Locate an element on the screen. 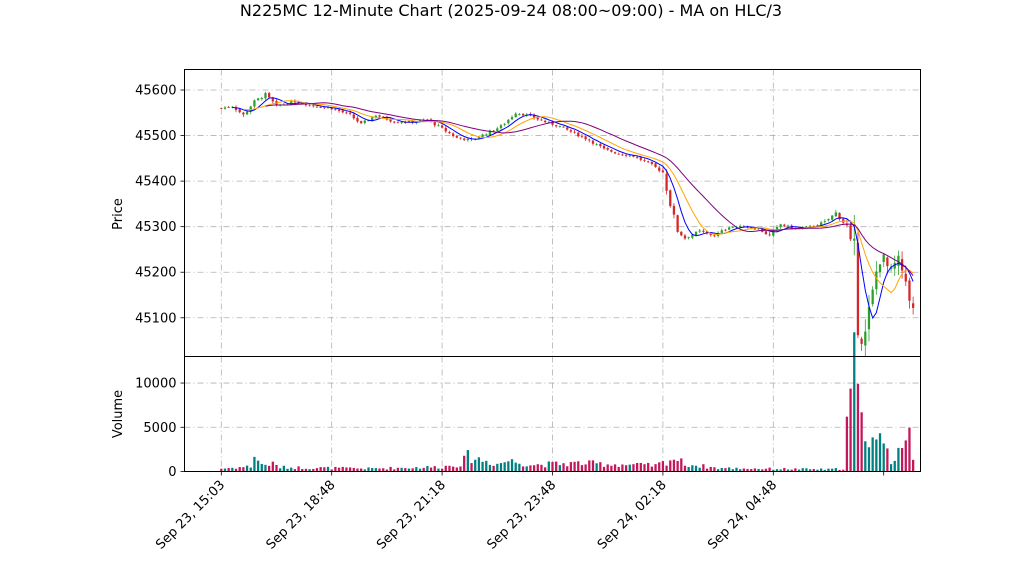 The width and height of the screenshot is (1022, 575). x-tick-label: Sep 23, 18:48 is located at coordinates (301, 515).